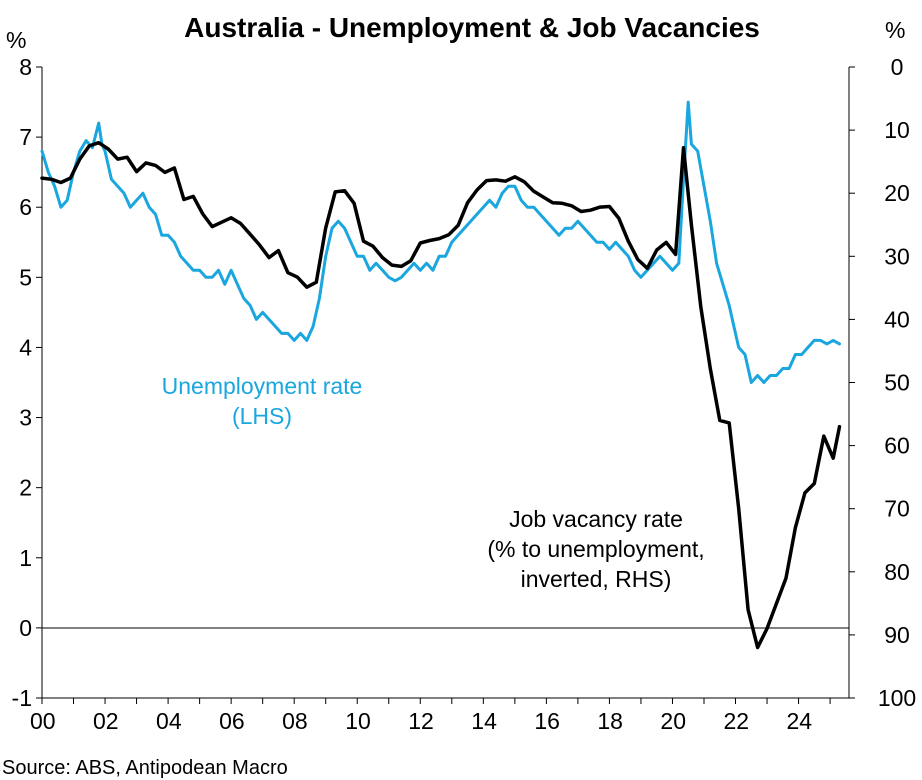 Image resolution: width=922 pixels, height=780 pixels. I want to click on left-tick-label: 7, so click(25, 137).